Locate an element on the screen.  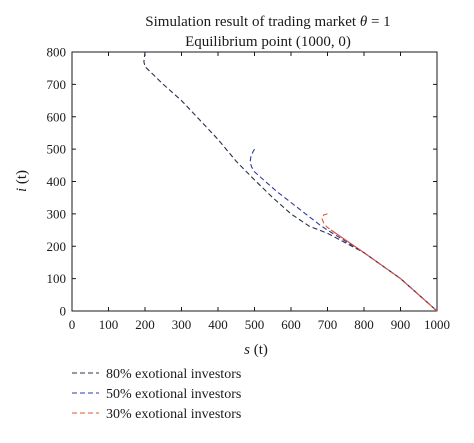
x-tick-label: 700 is located at coordinates (328, 324).